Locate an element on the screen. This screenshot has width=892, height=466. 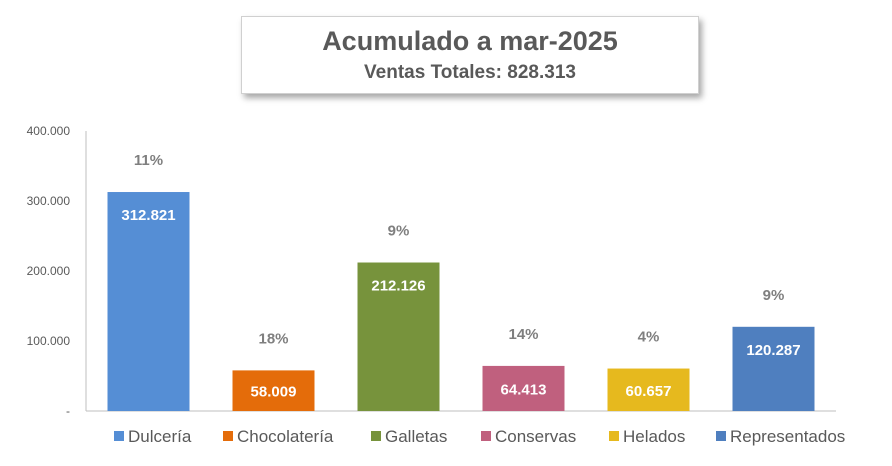
bar-conservas is located at coordinates (523, 388).